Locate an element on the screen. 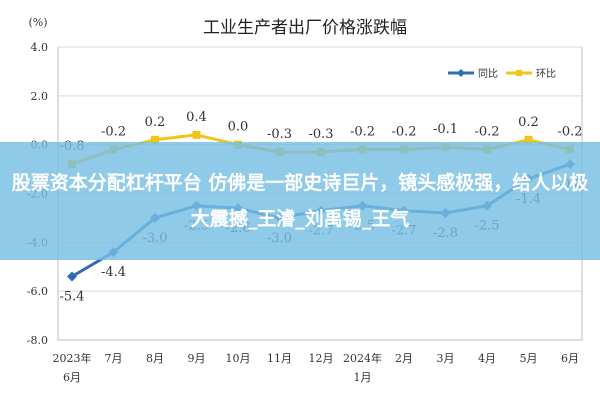  x-tick-label-line: 3月 is located at coordinates (446, 358).